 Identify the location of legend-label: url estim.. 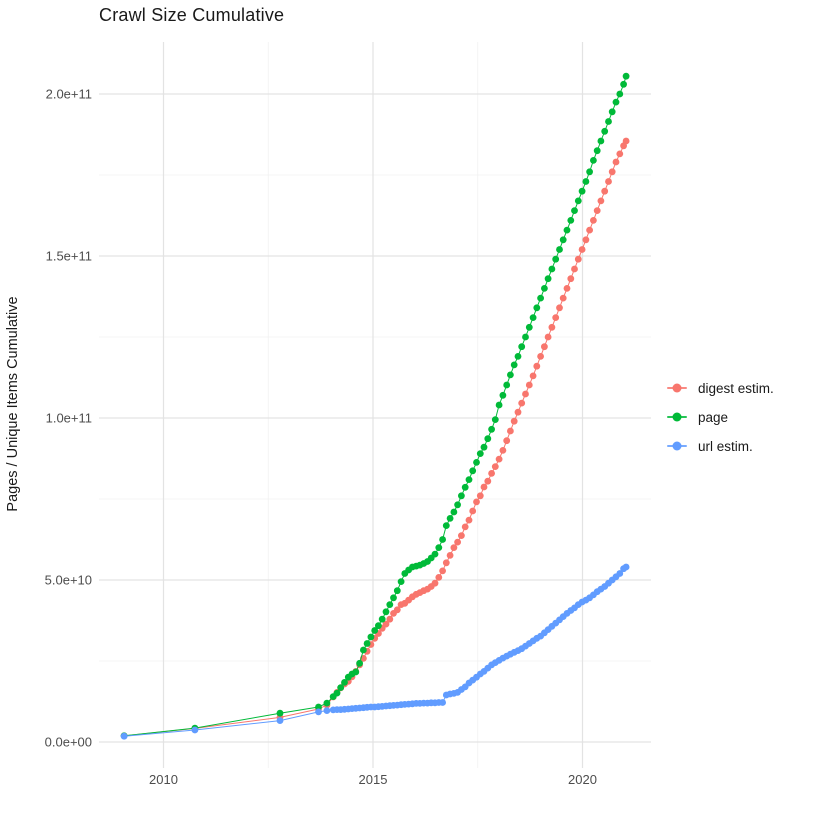
(725, 446).